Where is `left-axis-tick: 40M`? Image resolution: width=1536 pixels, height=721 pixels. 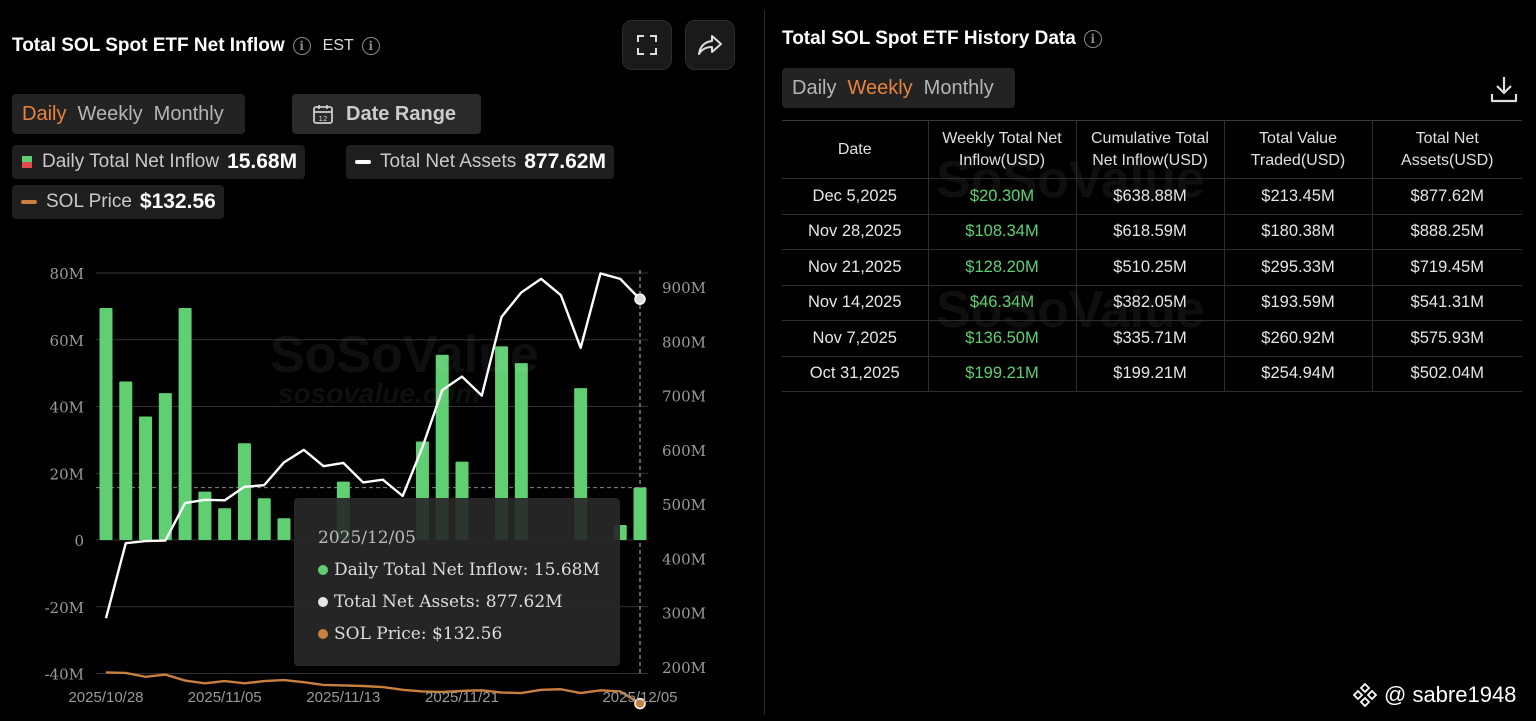
left-axis-tick: 40M is located at coordinates (67, 408).